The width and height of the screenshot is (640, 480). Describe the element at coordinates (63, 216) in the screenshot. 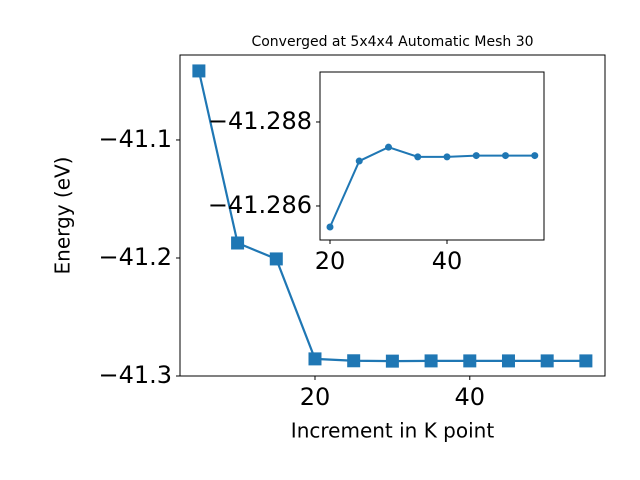

I see `y-axis-label: Energy (eV)` at that location.